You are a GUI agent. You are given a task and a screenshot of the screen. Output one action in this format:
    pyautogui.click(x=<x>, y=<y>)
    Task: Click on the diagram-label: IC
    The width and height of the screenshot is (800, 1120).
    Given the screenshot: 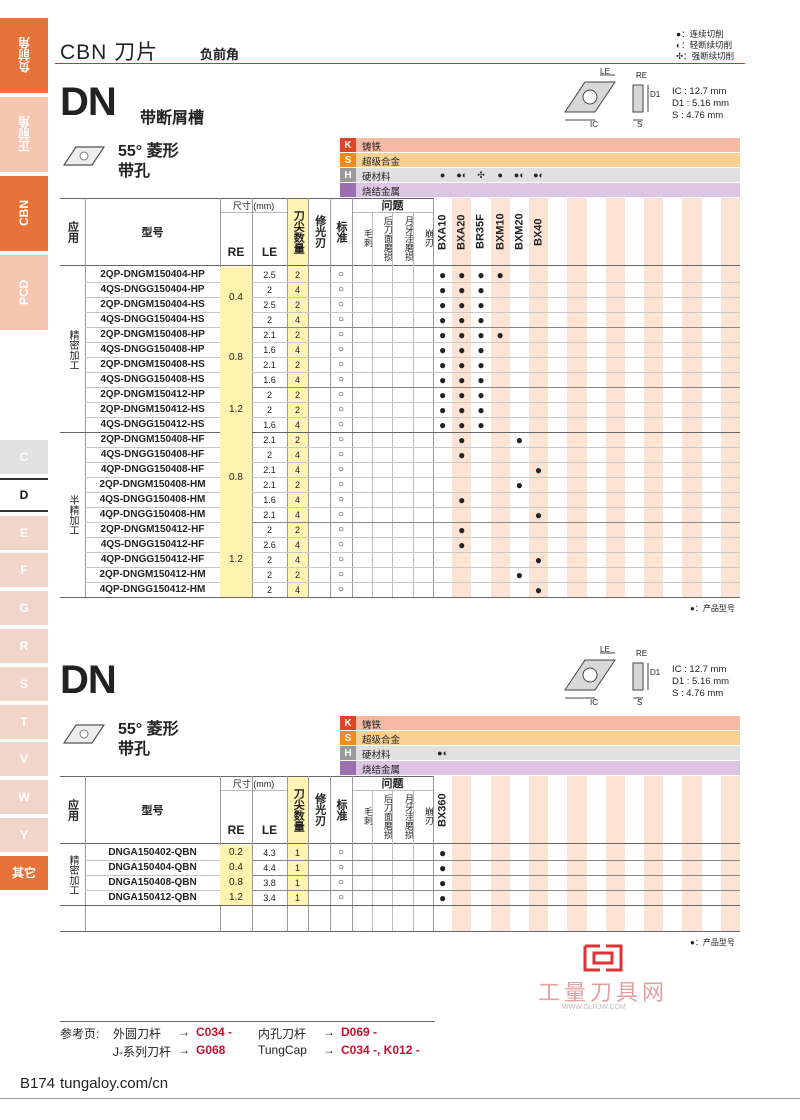 What is the action you would take?
    pyautogui.click(x=594, y=702)
    